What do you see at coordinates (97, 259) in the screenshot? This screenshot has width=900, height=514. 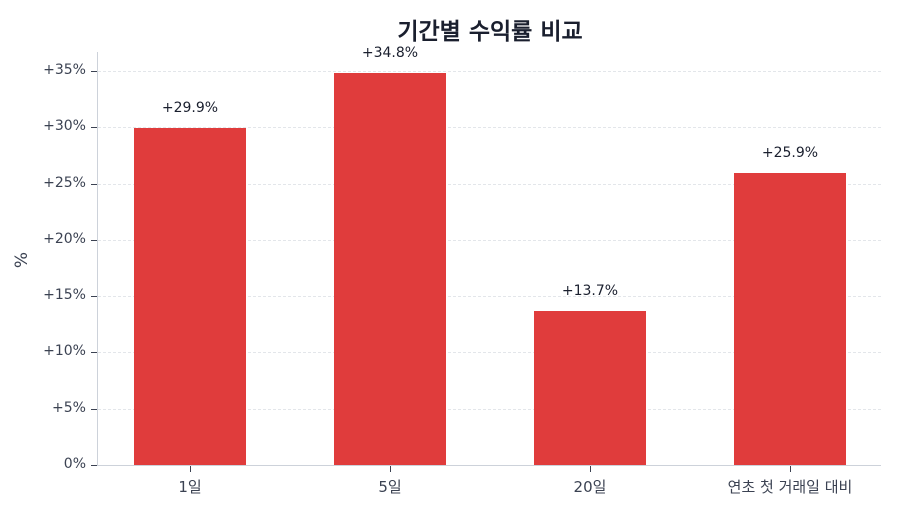 I see `y-axis-line` at bounding box center [97, 259].